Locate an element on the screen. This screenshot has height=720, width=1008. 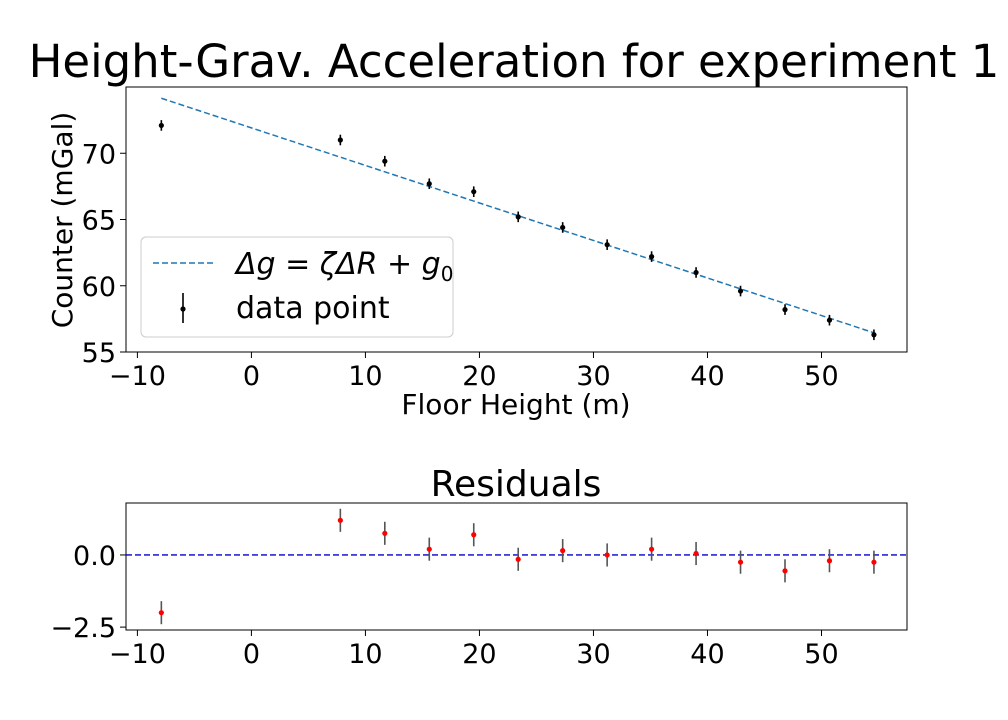
residuals-x-tick-label: 0 is located at coordinates (251, 654).